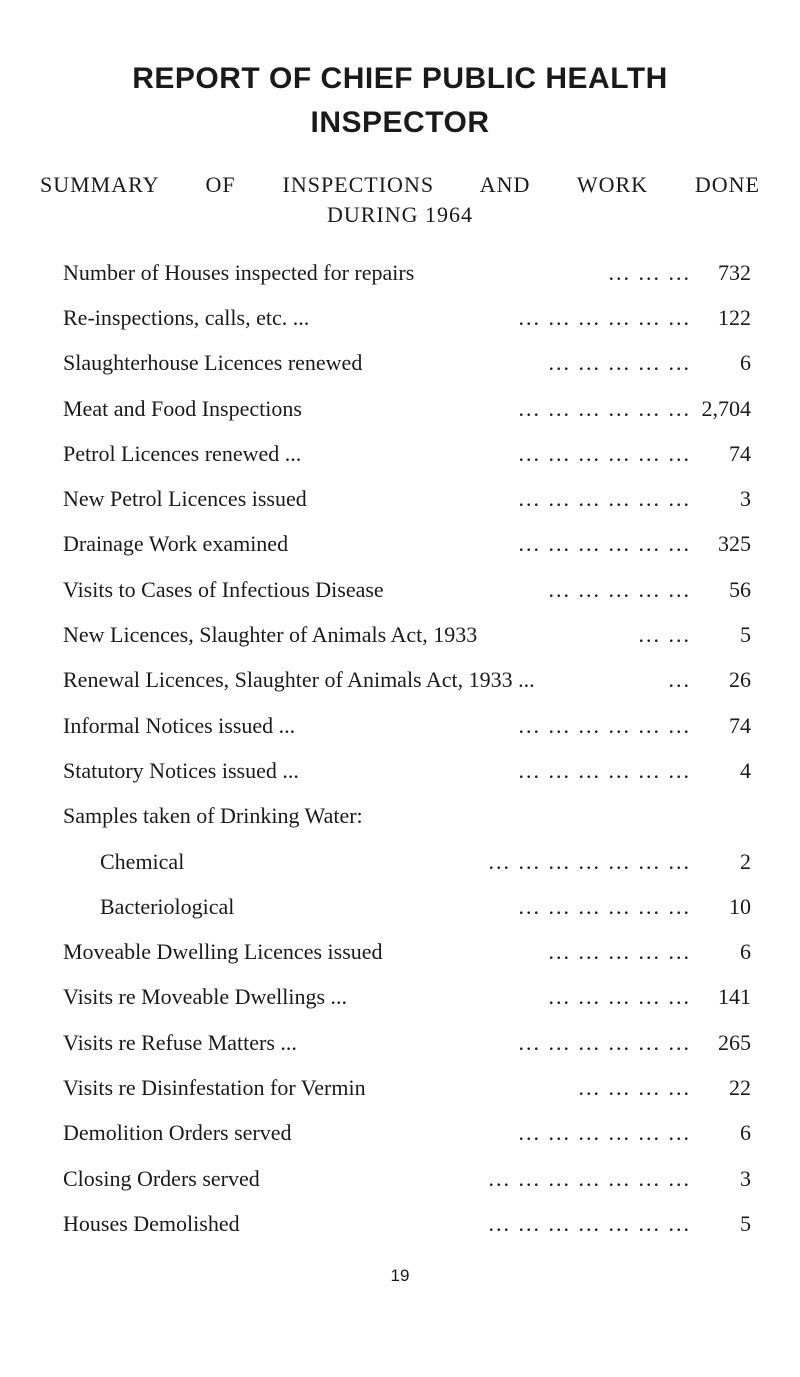  Describe the element at coordinates (167, 906) in the screenshot. I see `row-label: Bacteriological` at that location.